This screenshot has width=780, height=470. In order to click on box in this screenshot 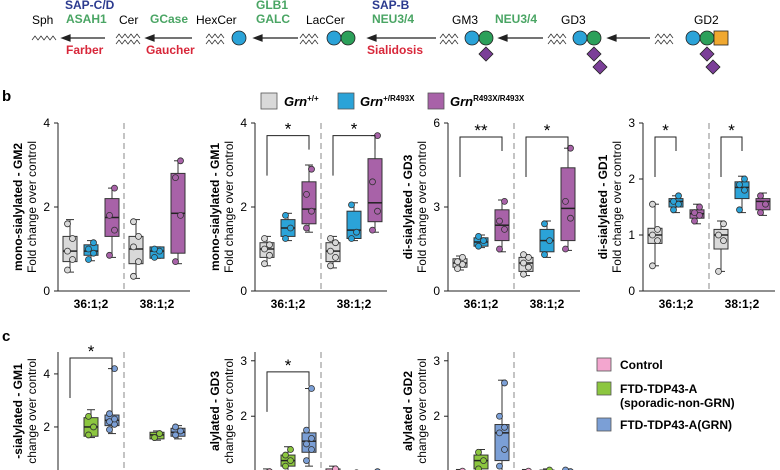, I will do `click(568, 204)`.